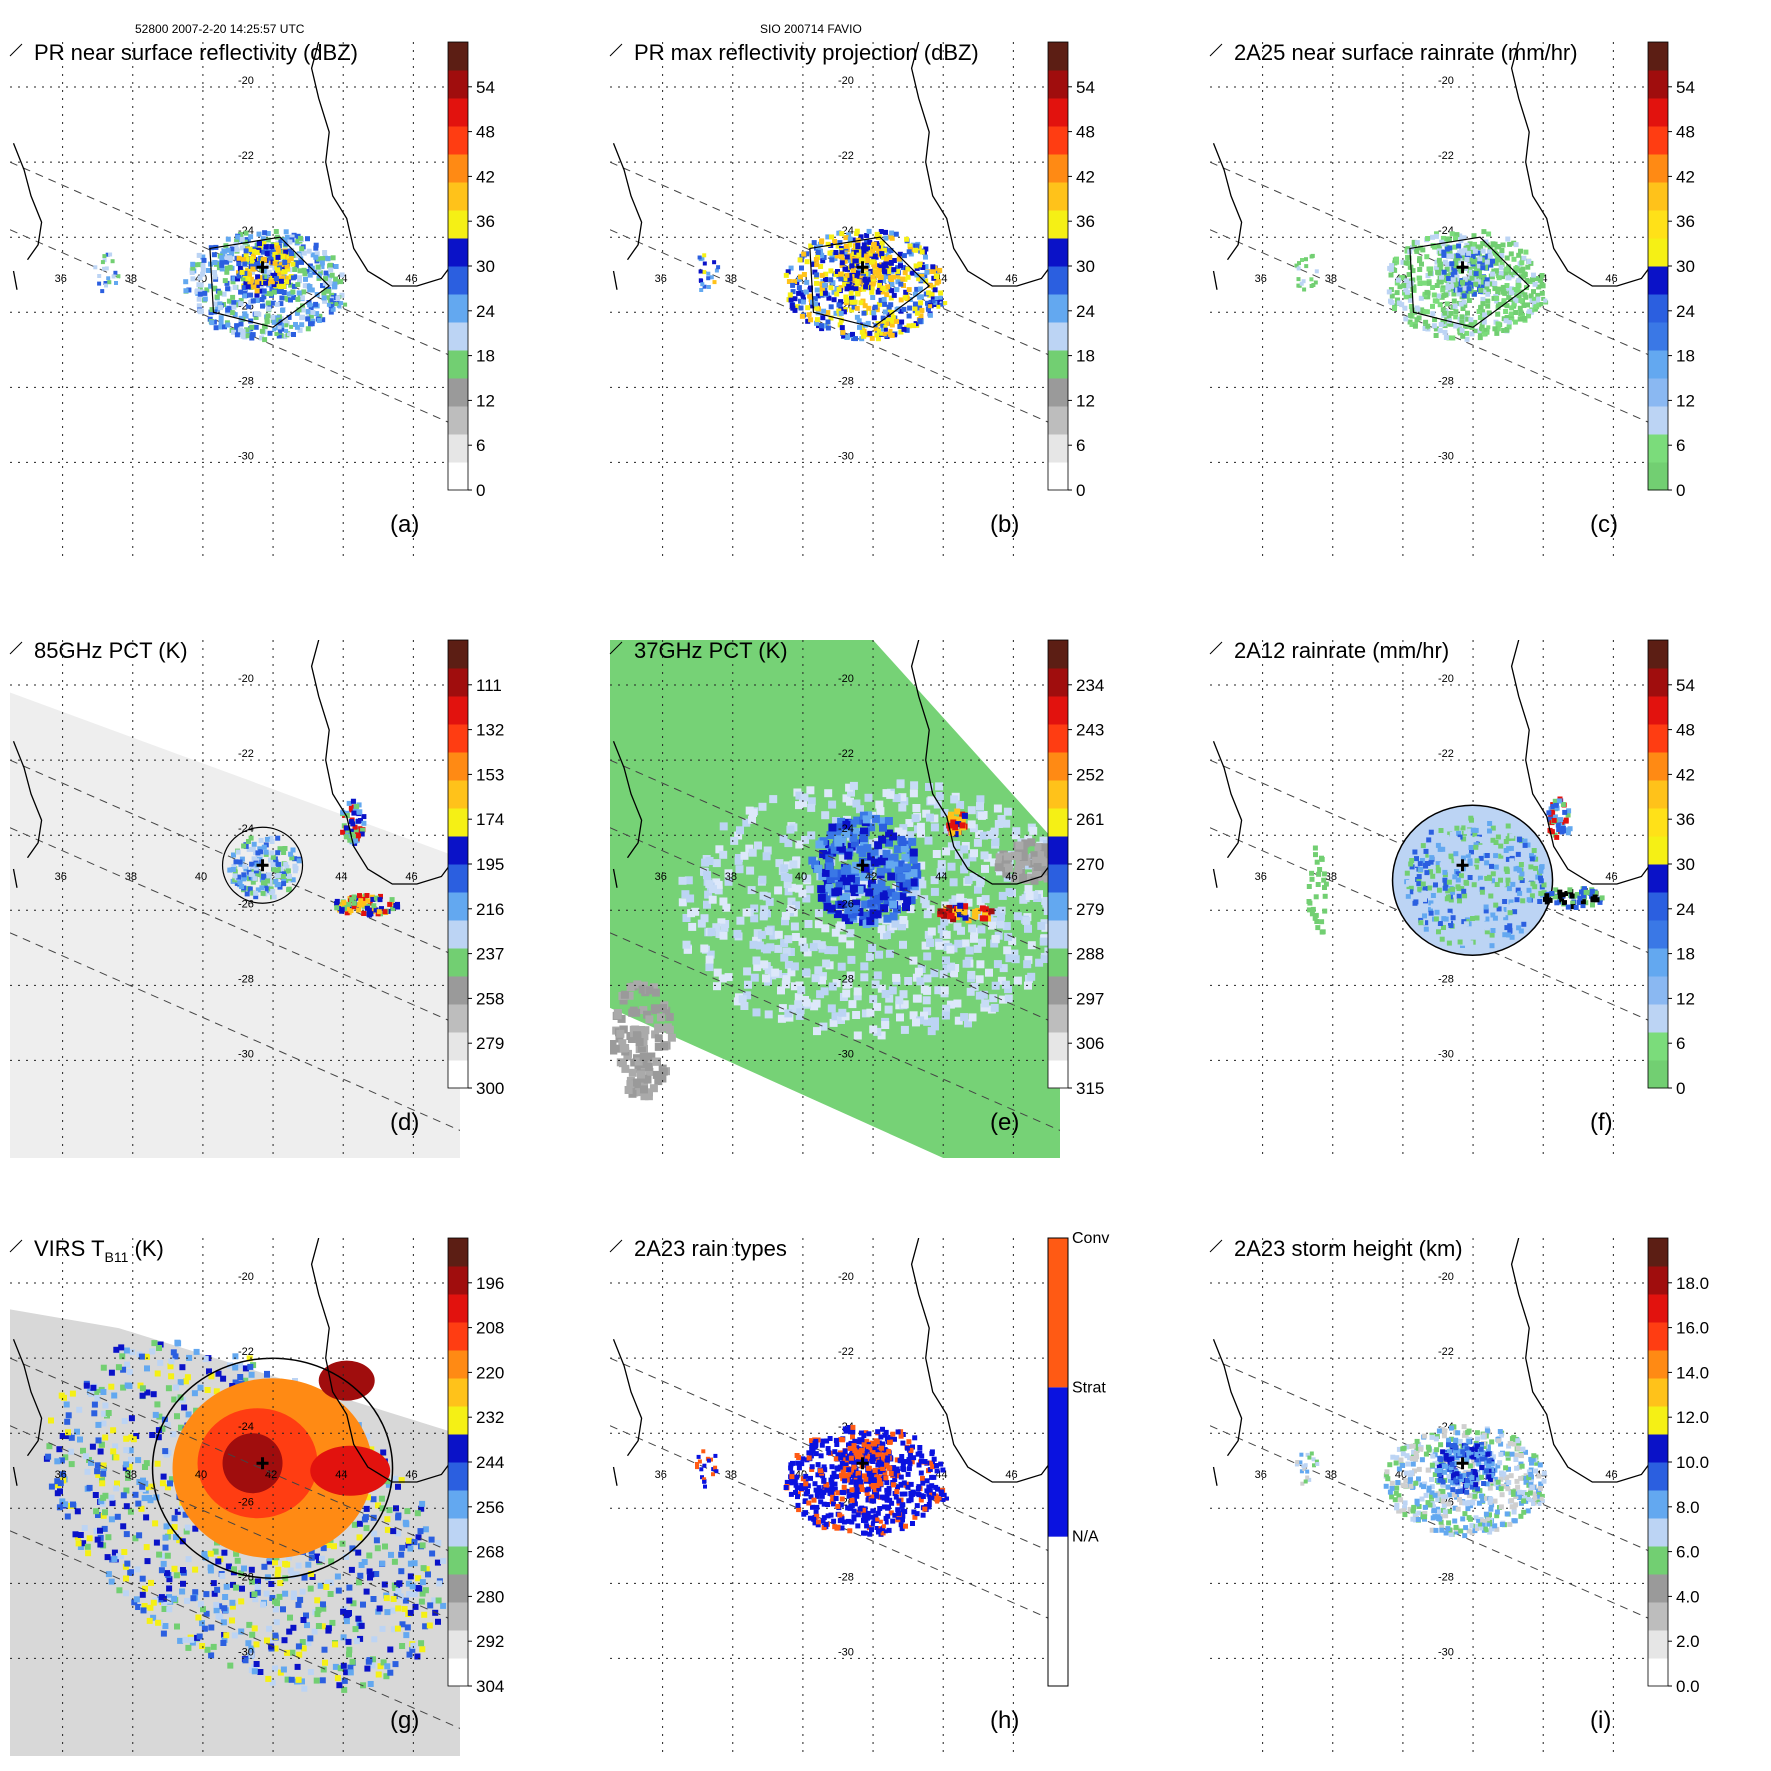 This screenshot has height=1771, width=1771. I want to click on colorbar-tick-label: 0, so click(1680, 490).